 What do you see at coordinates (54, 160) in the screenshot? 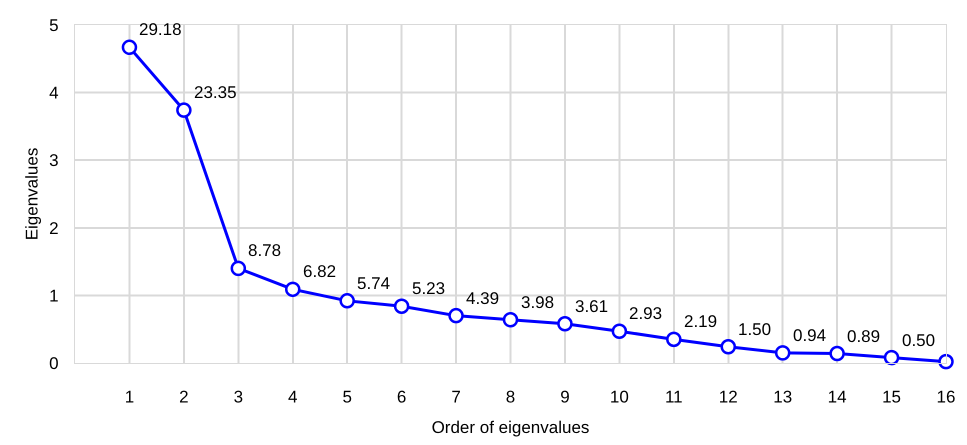
I see `y-tick-label: 3` at bounding box center [54, 160].